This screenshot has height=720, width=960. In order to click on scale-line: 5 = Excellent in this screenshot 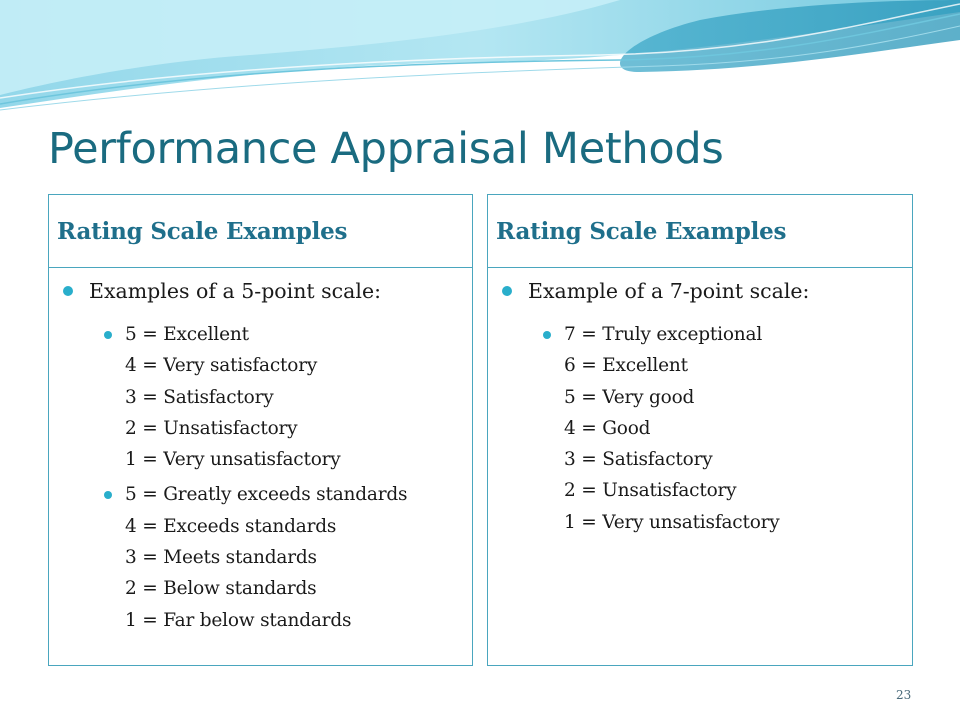, I will do `click(187, 334)`.